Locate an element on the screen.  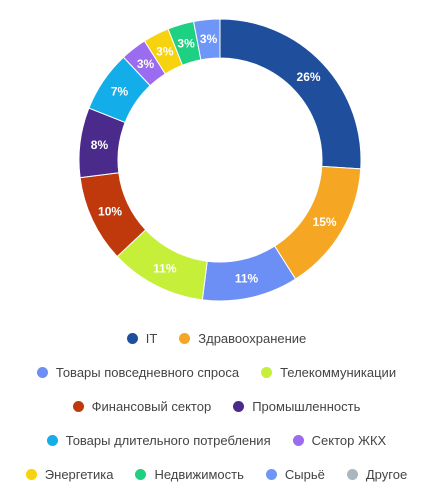
slice-value-label: 10% is located at coordinates (110, 212).